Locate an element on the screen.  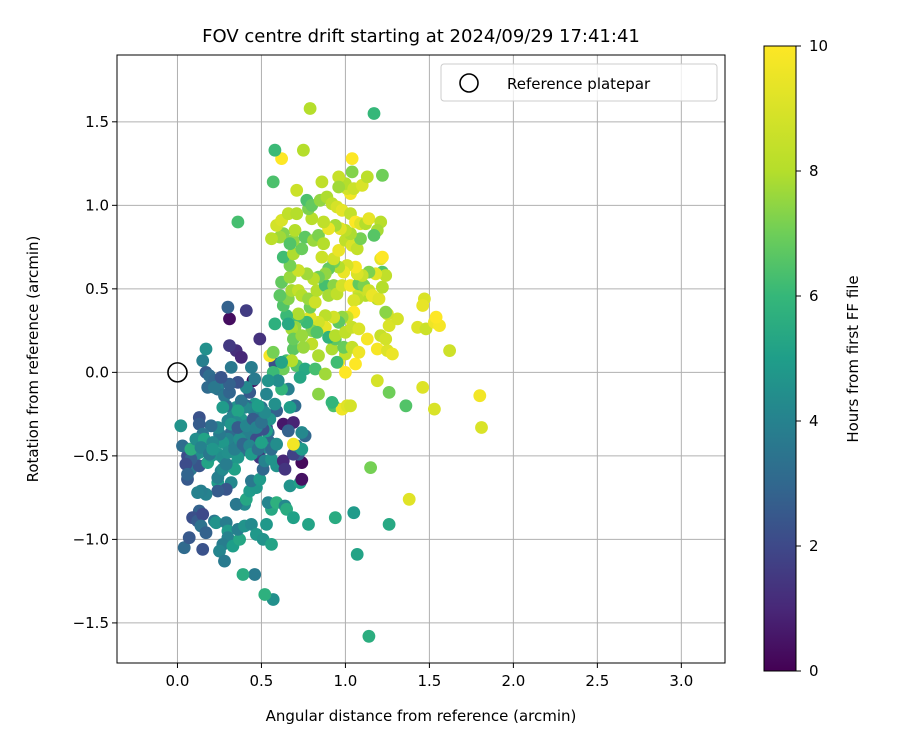
legend-label: Reference platepar is located at coordinates (579, 84).